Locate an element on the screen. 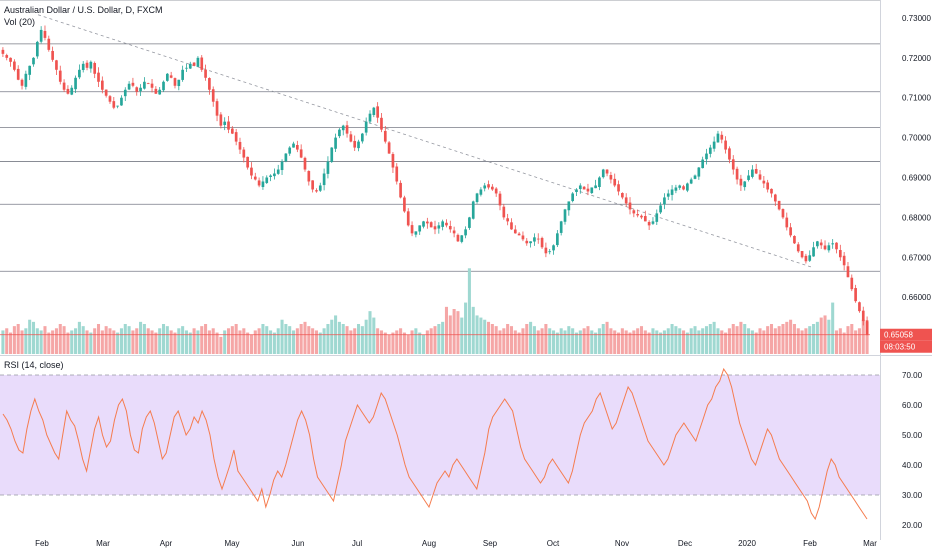 The height and width of the screenshot is (550, 932). rsi-tick-label: 30.00 is located at coordinates (912, 495).